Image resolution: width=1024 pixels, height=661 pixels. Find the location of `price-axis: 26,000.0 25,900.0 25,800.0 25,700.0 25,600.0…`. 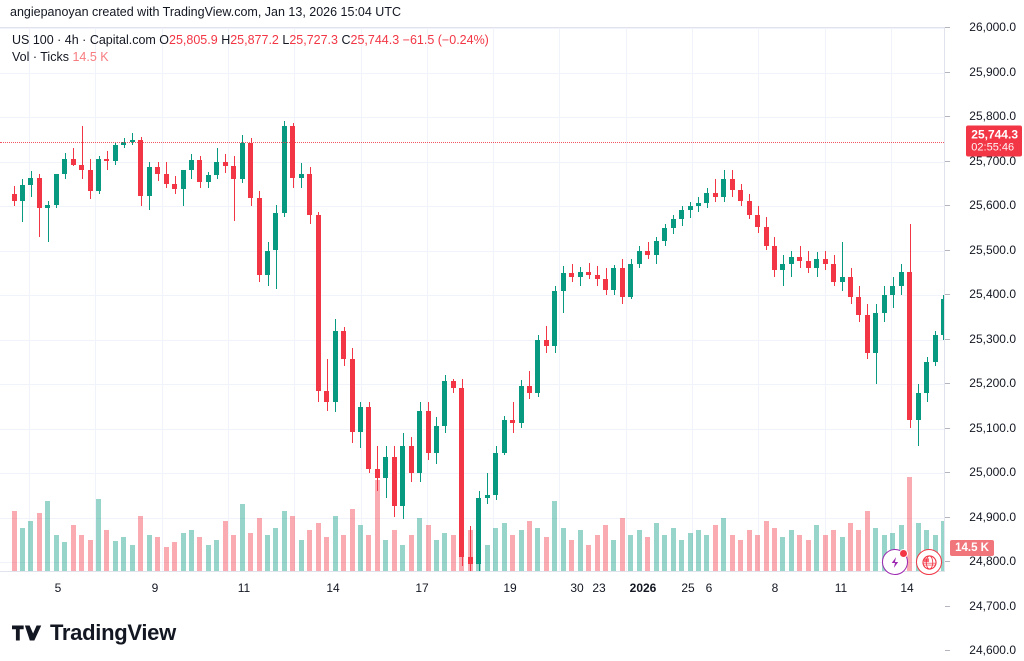

price-axis: 26,000.0 25,900.0 25,800.0 25,700.0 25,600.0… is located at coordinates (984, 338).